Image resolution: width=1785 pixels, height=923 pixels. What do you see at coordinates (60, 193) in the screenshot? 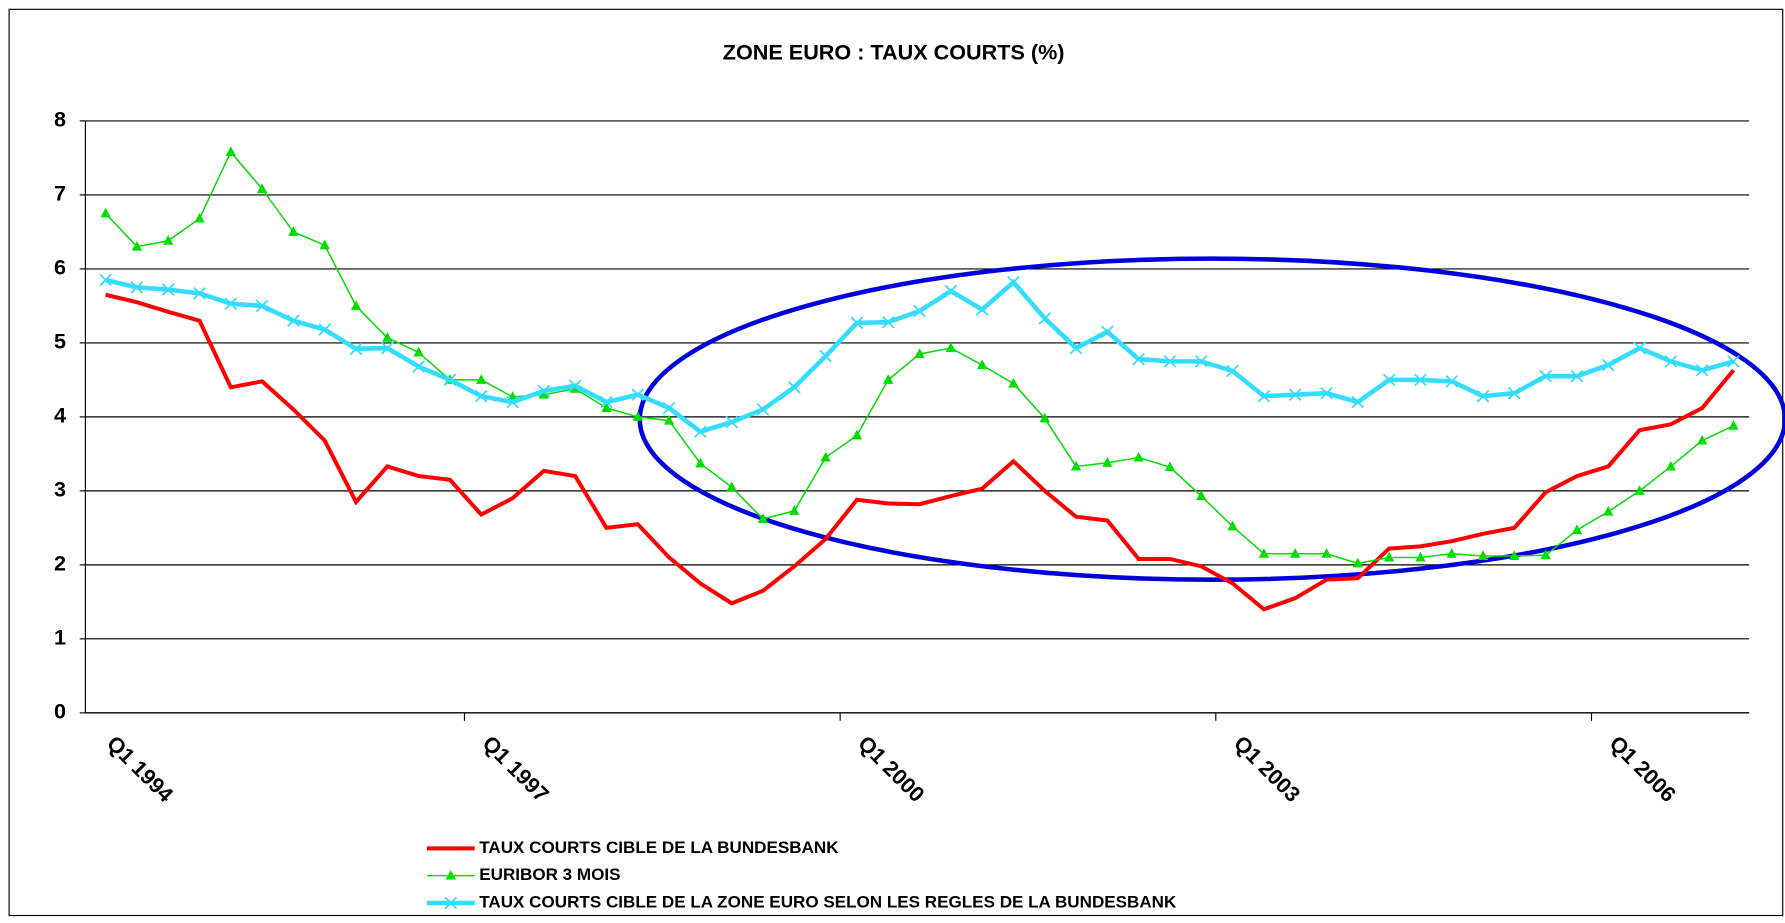
I see `y-tick-label: 7` at bounding box center [60, 193].